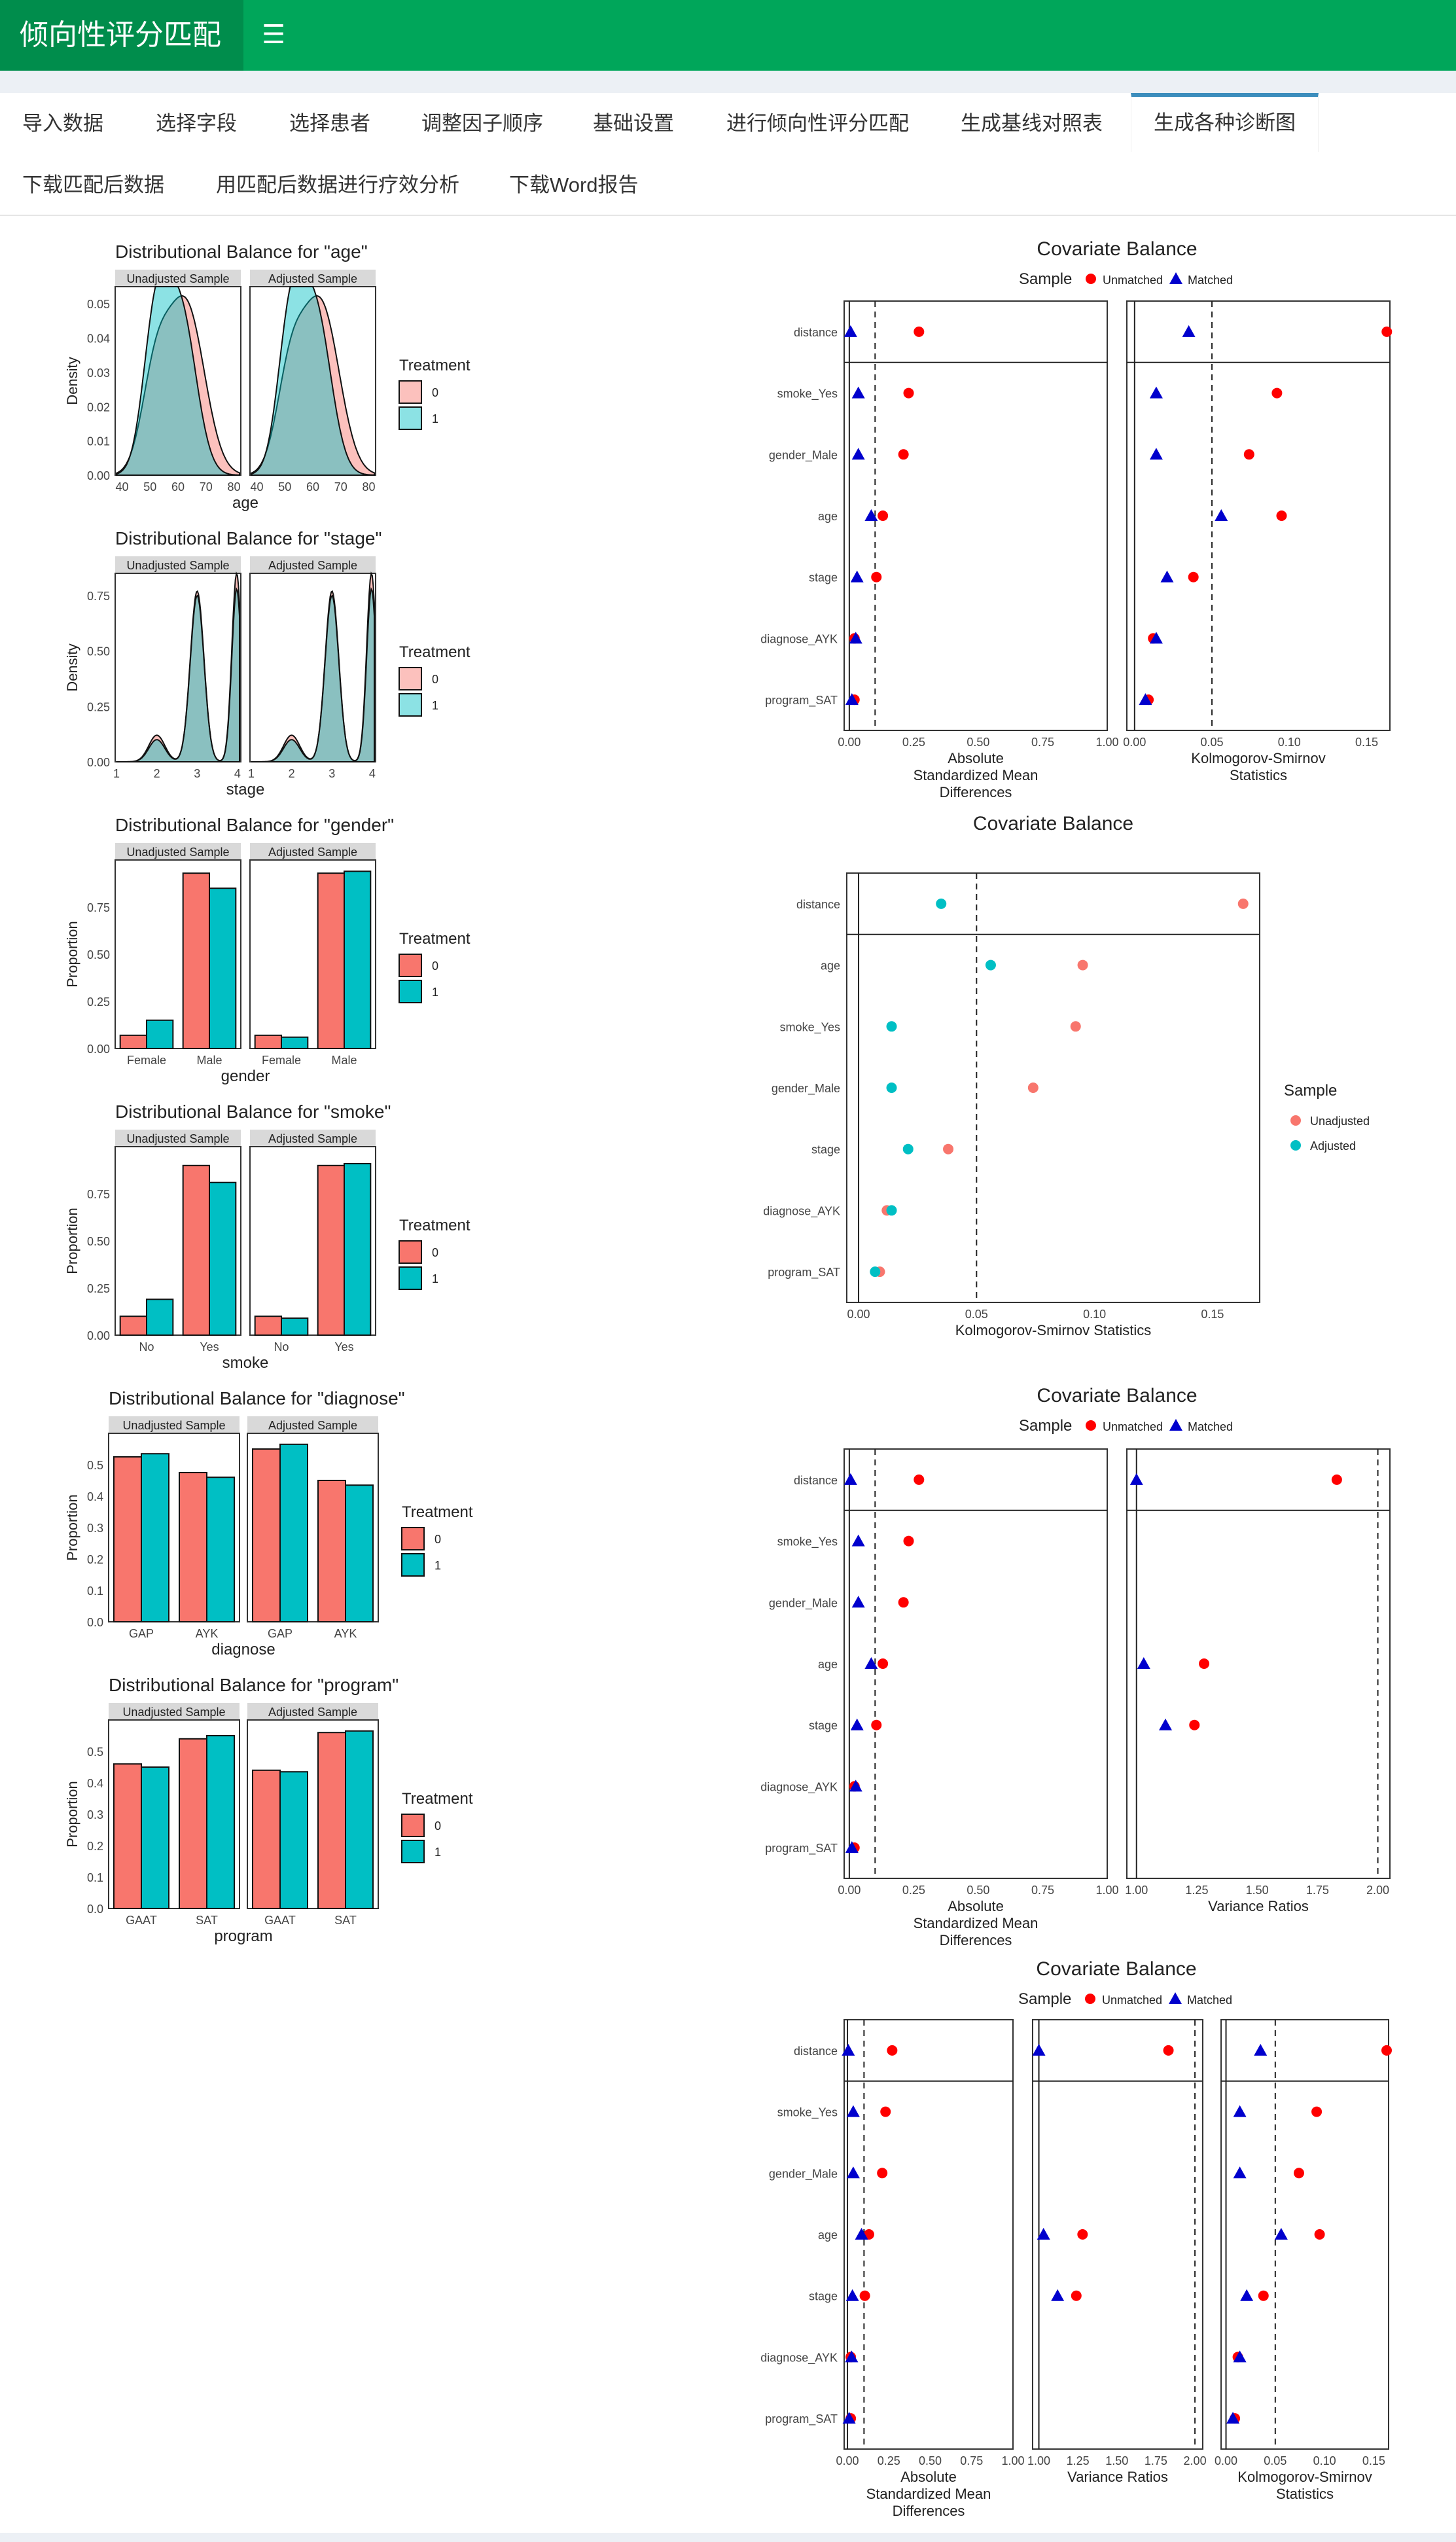 Image resolution: width=1456 pixels, height=2542 pixels. Describe the element at coordinates (95, 1752) in the screenshot. I see `ytick-label: 0.5` at that location.